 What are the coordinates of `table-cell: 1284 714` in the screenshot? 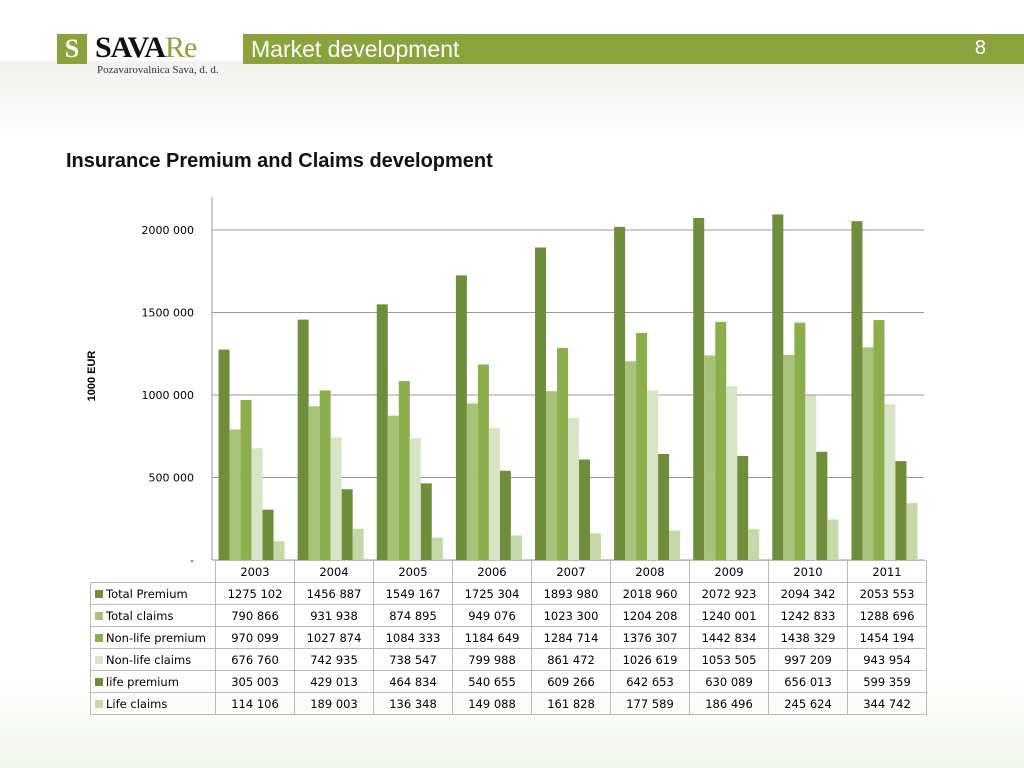 It's located at (571, 637).